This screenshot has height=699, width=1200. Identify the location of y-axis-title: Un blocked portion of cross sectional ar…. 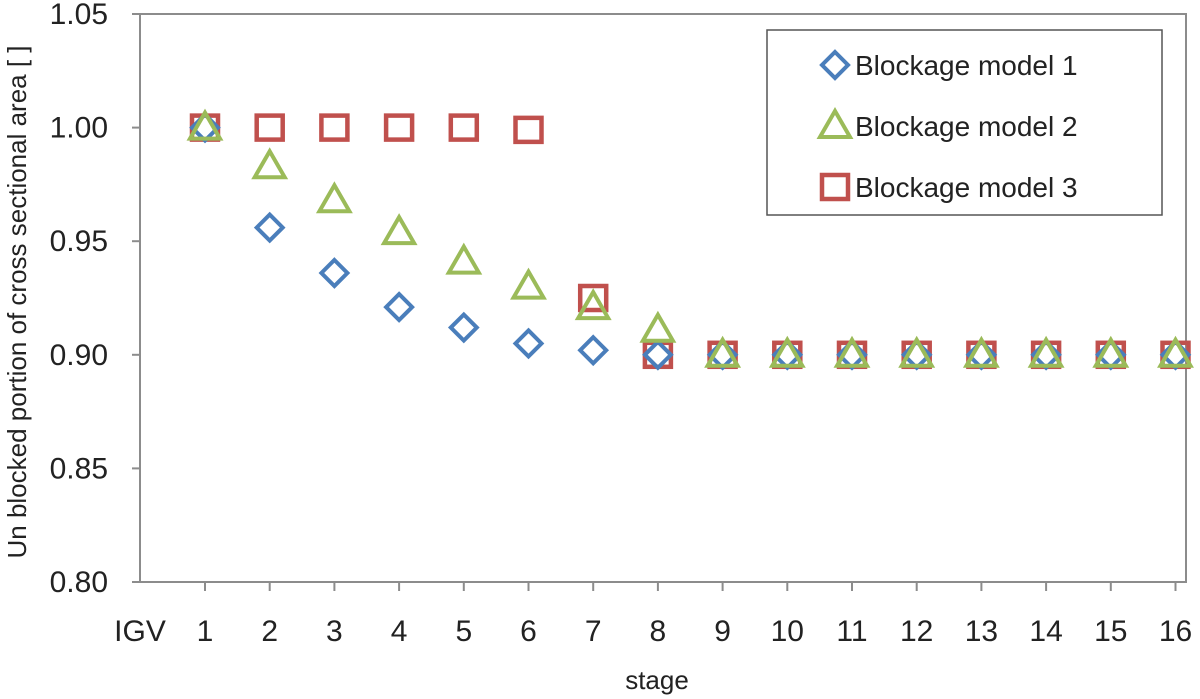
(17, 301).